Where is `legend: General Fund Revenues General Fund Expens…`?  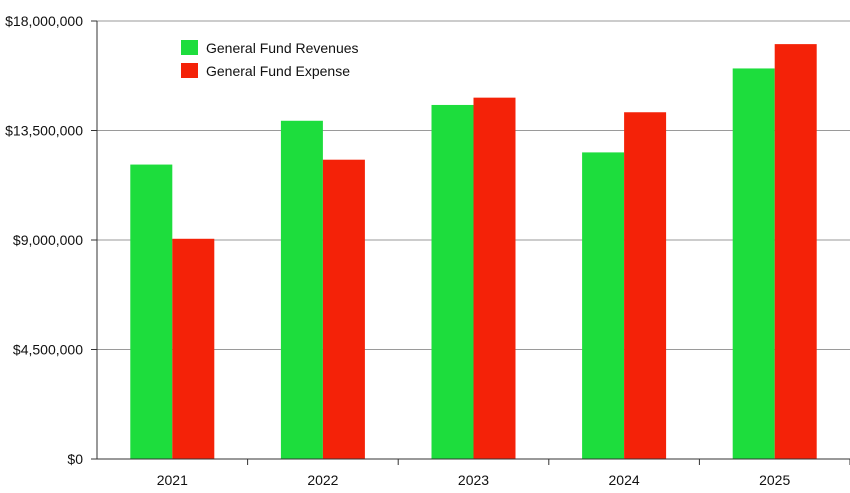
legend: General Fund Revenues General Fund Expens… is located at coordinates (270, 59).